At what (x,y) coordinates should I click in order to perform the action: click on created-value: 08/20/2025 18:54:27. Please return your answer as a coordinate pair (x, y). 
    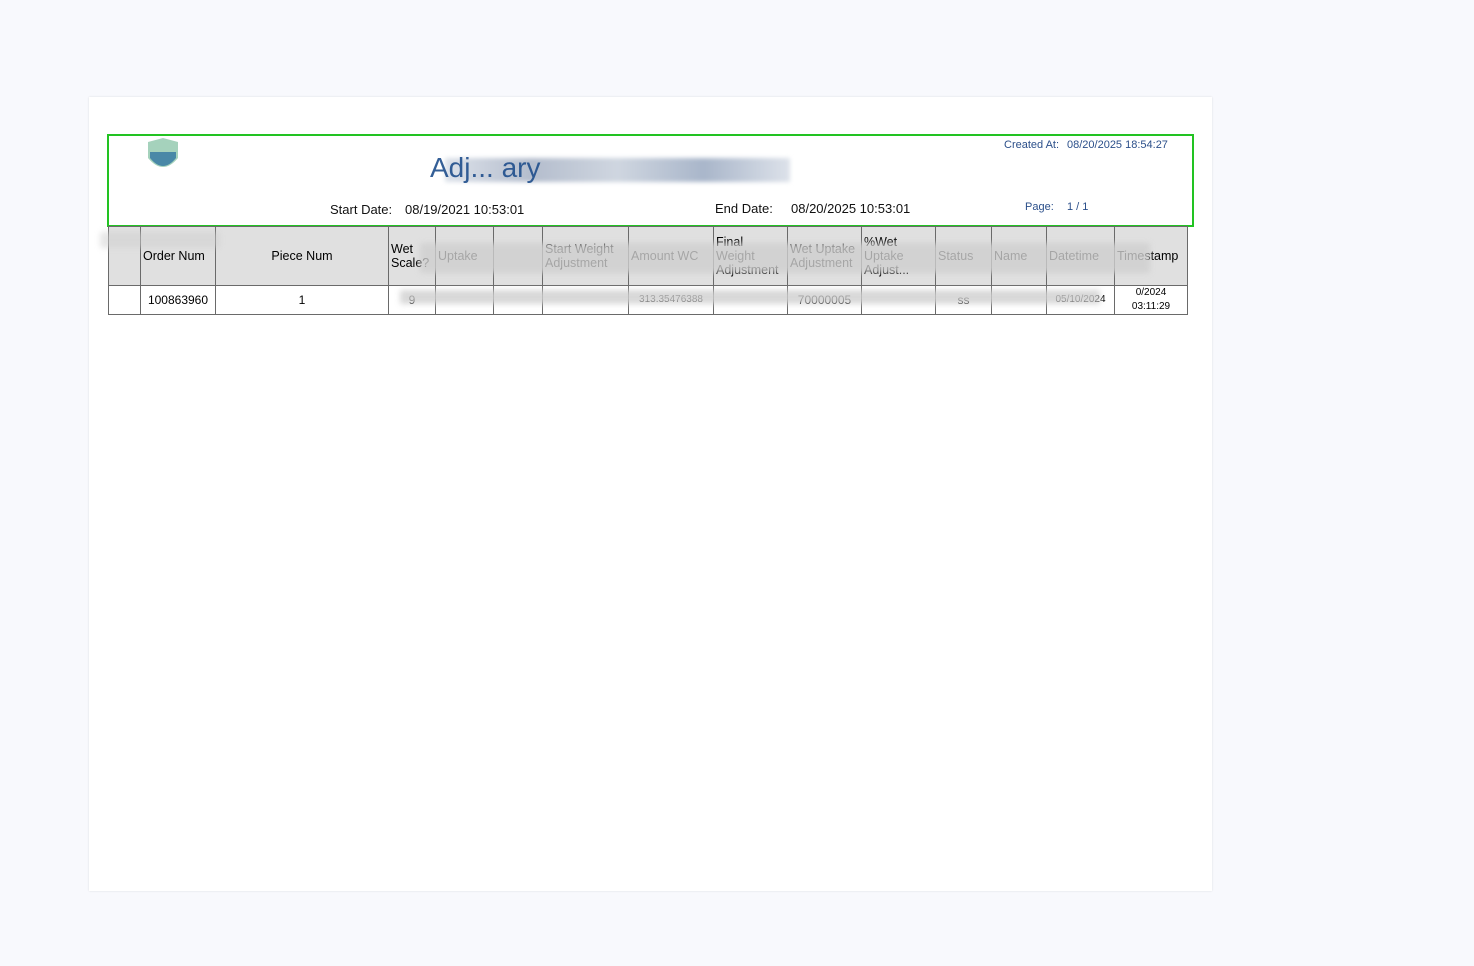
    Looking at the image, I should click on (1117, 145).